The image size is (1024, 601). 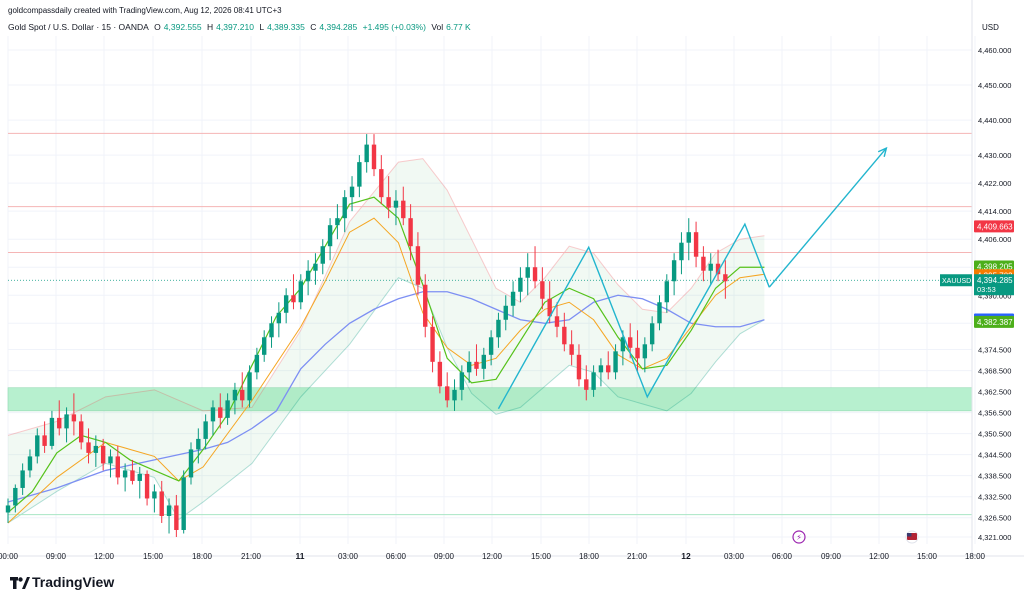 What do you see at coordinates (994, 537) in the screenshot?
I see `price-axis-tick: 4,321.000` at bounding box center [994, 537].